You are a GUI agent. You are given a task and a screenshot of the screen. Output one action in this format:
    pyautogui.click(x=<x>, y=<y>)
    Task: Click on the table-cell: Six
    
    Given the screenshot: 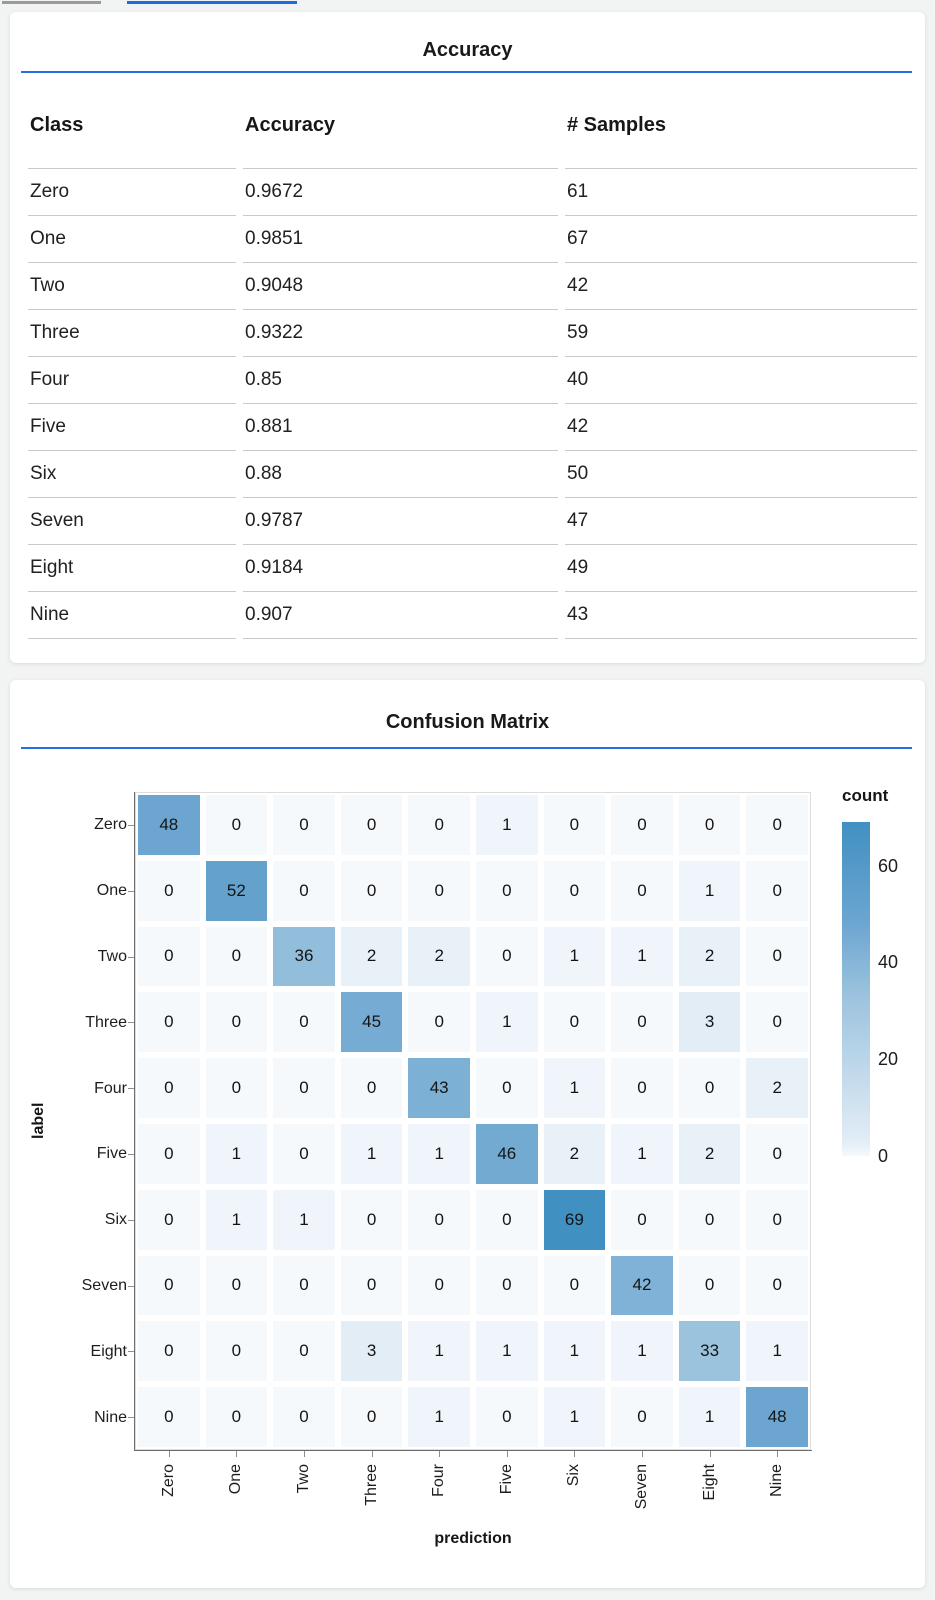 What is the action you would take?
    pyautogui.click(x=132, y=473)
    